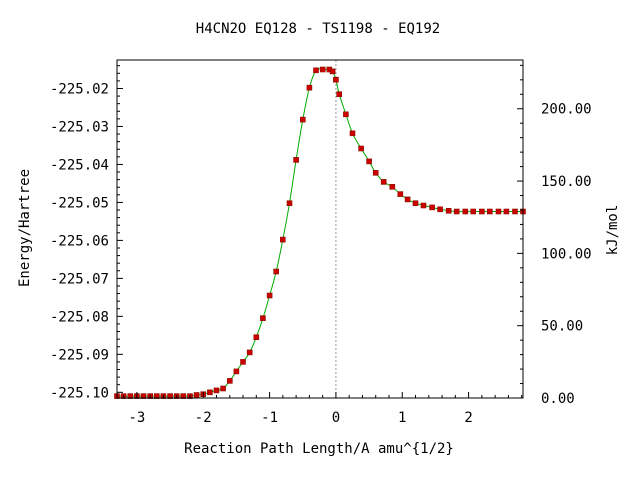 This screenshot has width=640, height=480. What do you see at coordinates (79, 393) in the screenshot?
I see `y-tick-label: -225.10` at bounding box center [79, 393].